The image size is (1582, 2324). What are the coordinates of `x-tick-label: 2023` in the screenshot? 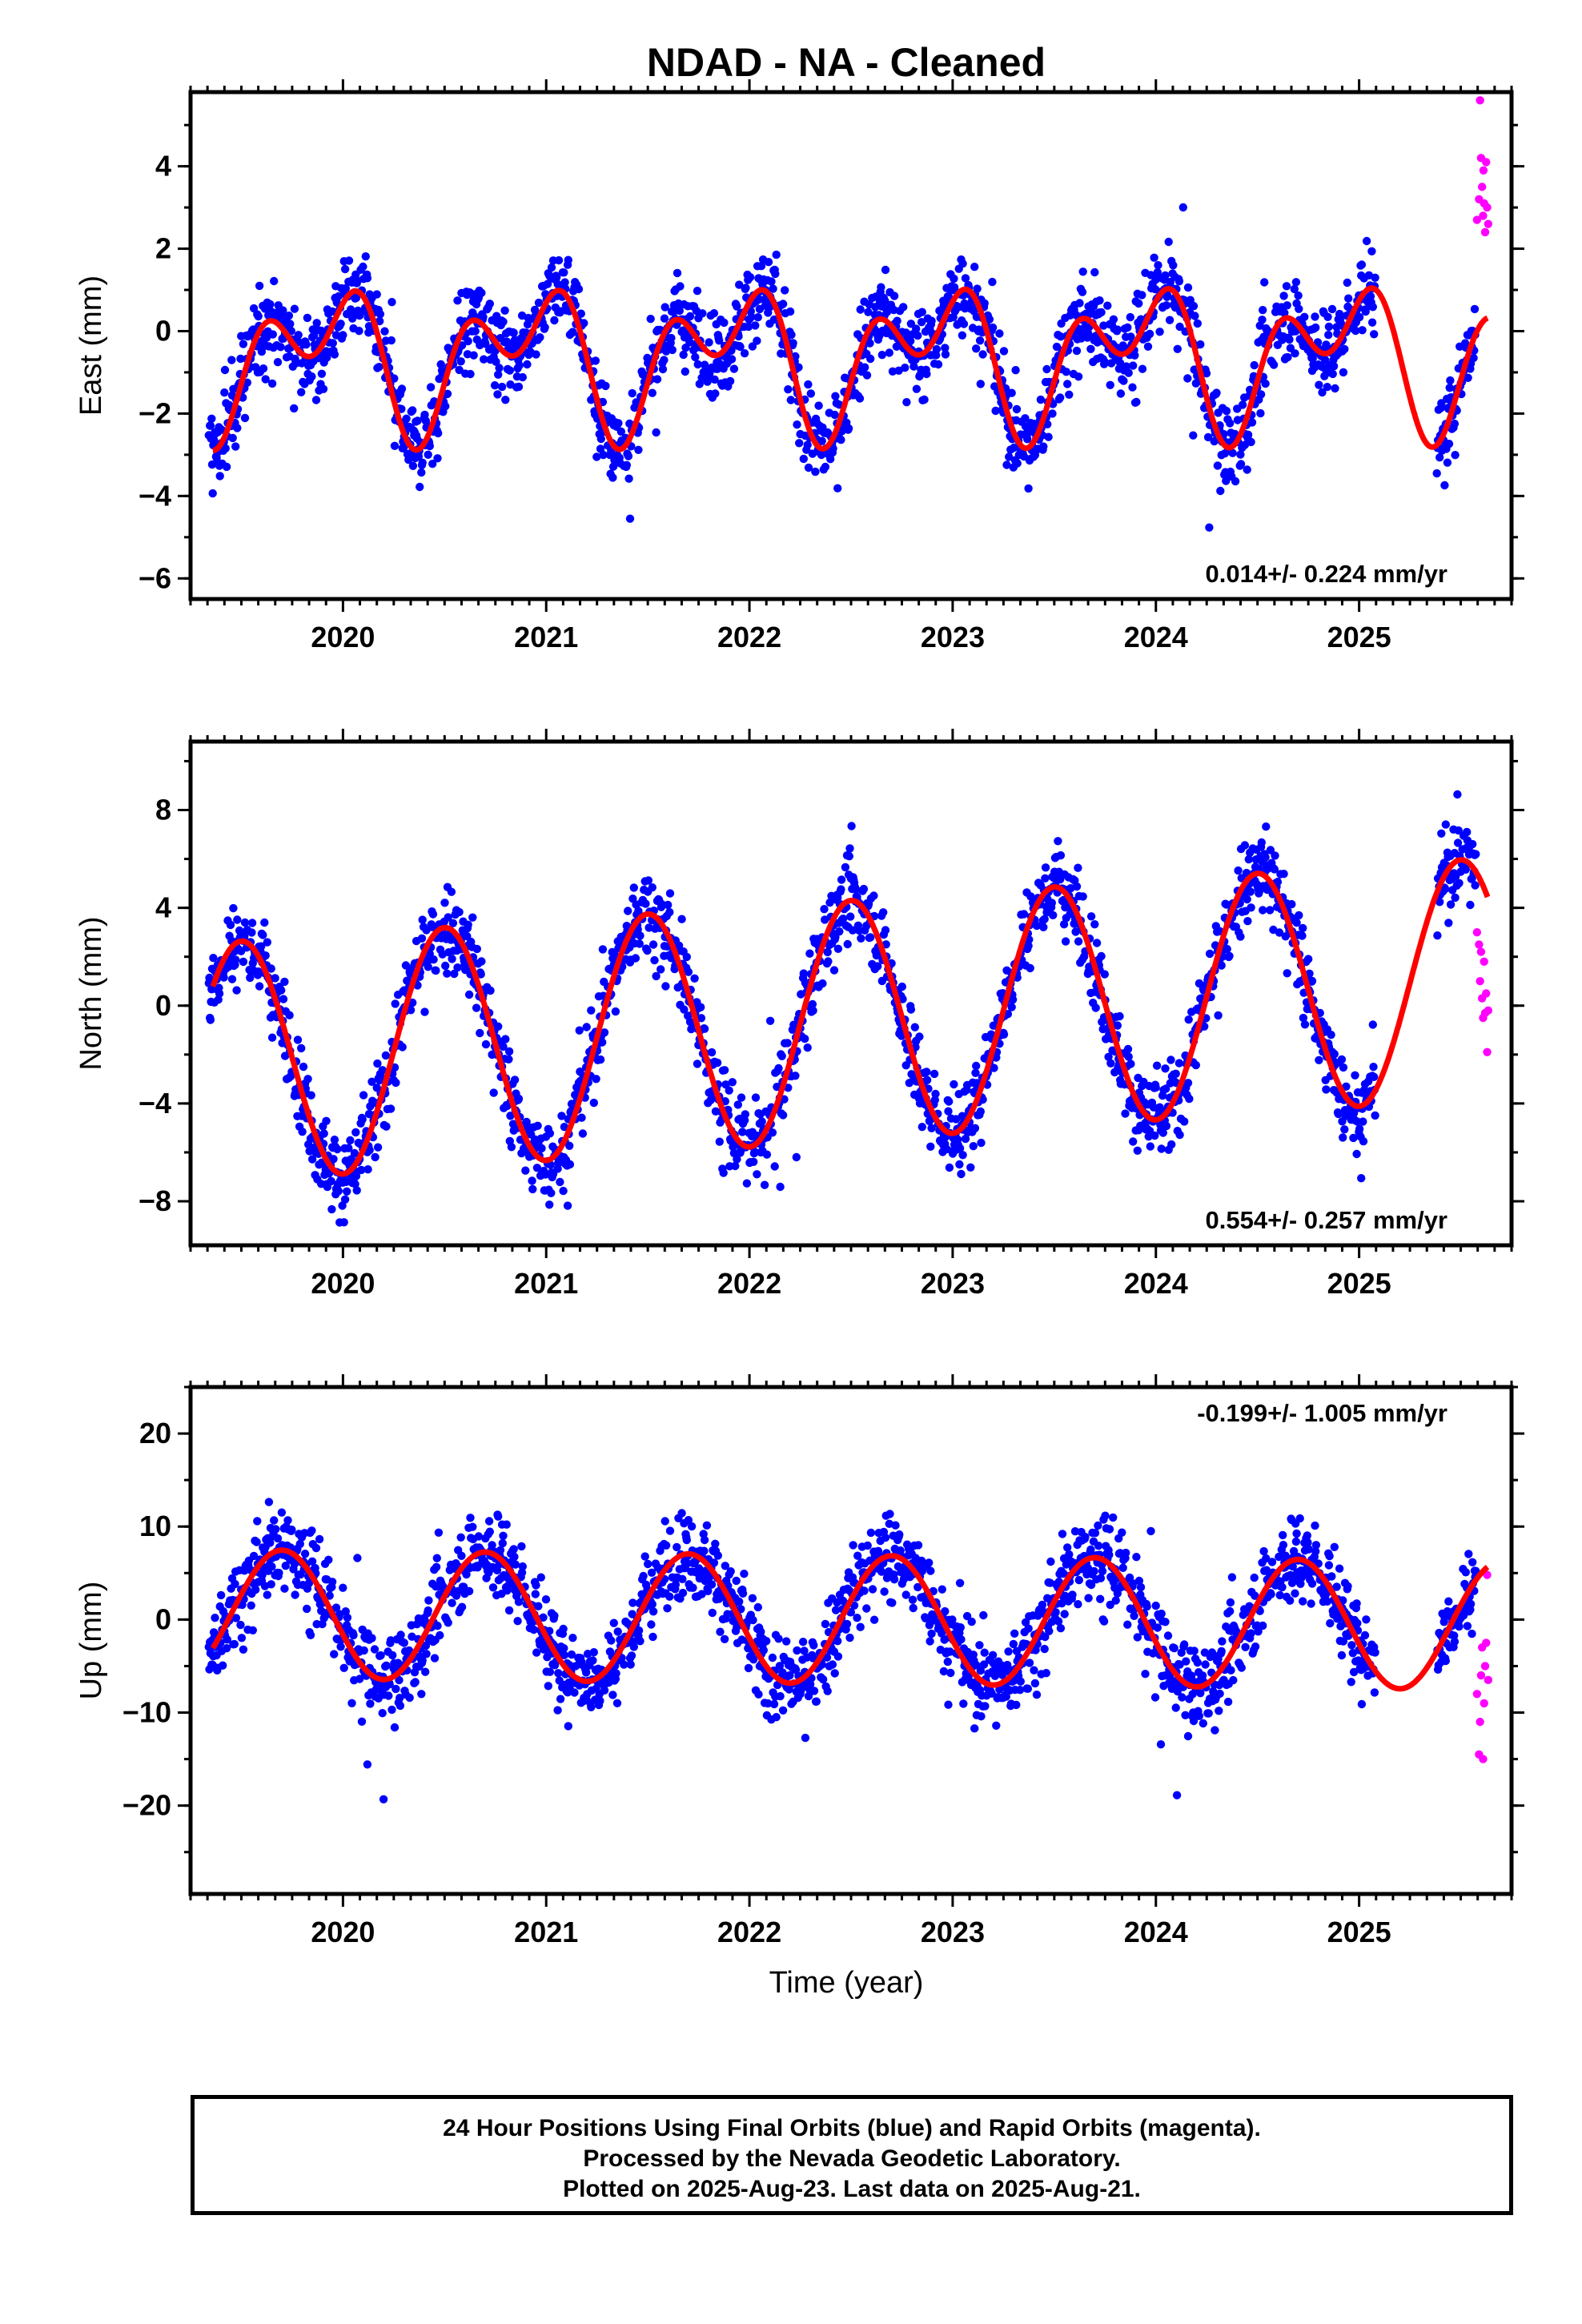 It's located at (953, 637).